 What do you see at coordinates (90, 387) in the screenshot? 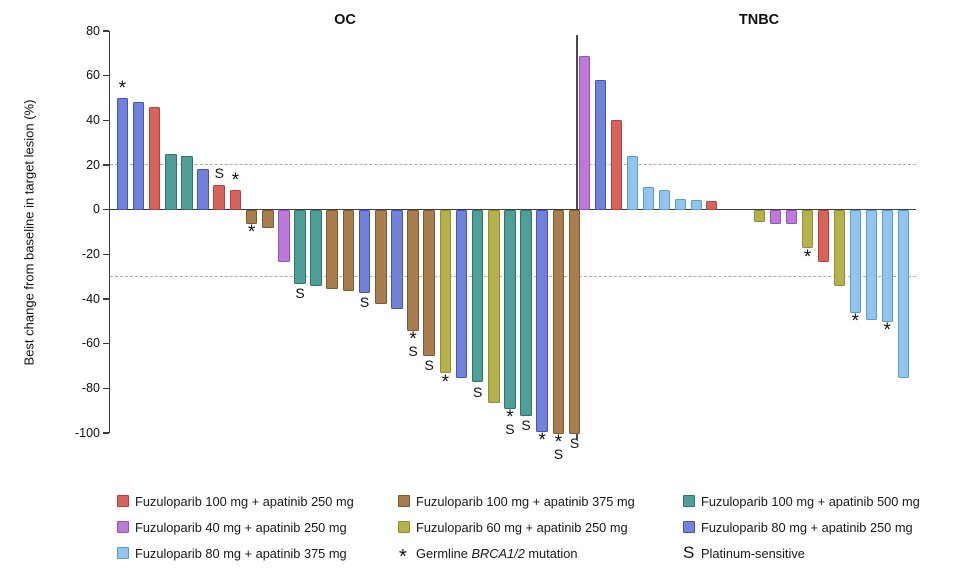
I see `y-tick-label: -80` at bounding box center [90, 387].